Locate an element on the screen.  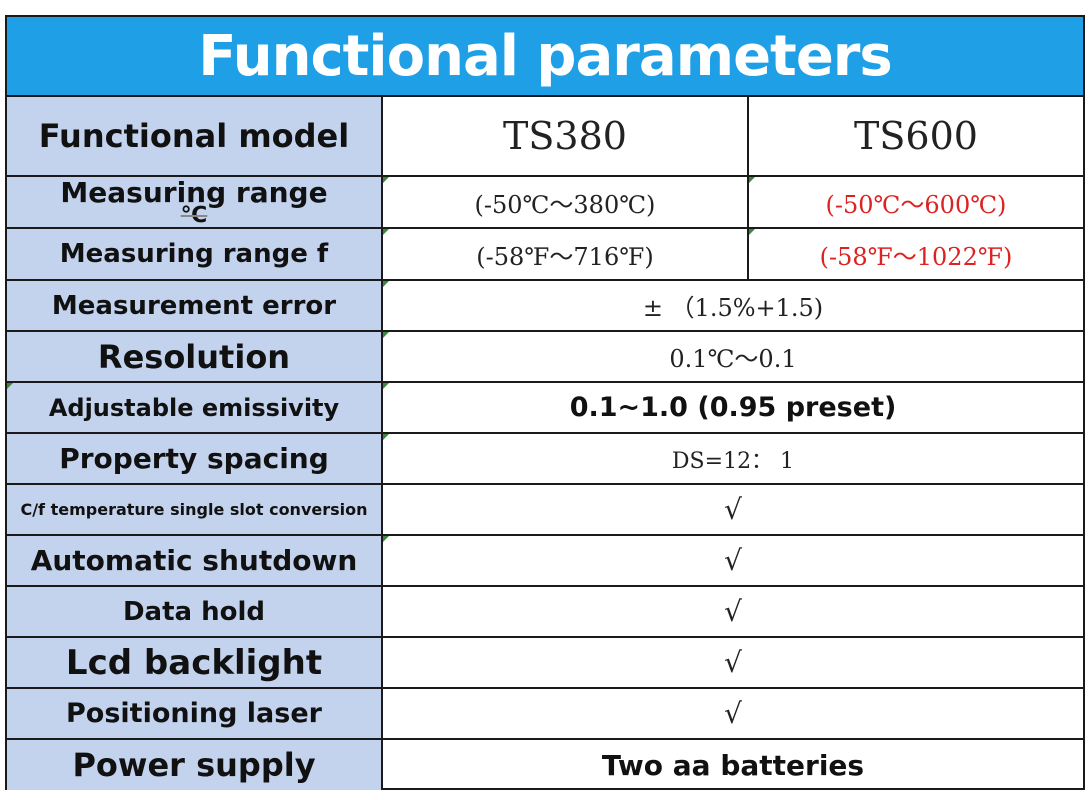
table-row: Property spacing DS=12： 1 is located at coordinates (545, 459).